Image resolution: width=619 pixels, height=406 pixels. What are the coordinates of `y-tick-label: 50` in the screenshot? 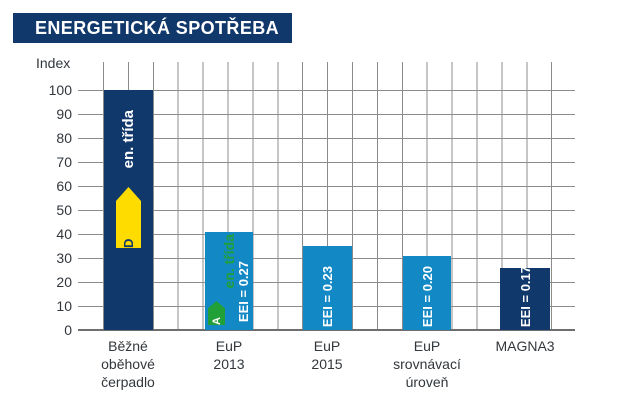 It's located at (64, 210).